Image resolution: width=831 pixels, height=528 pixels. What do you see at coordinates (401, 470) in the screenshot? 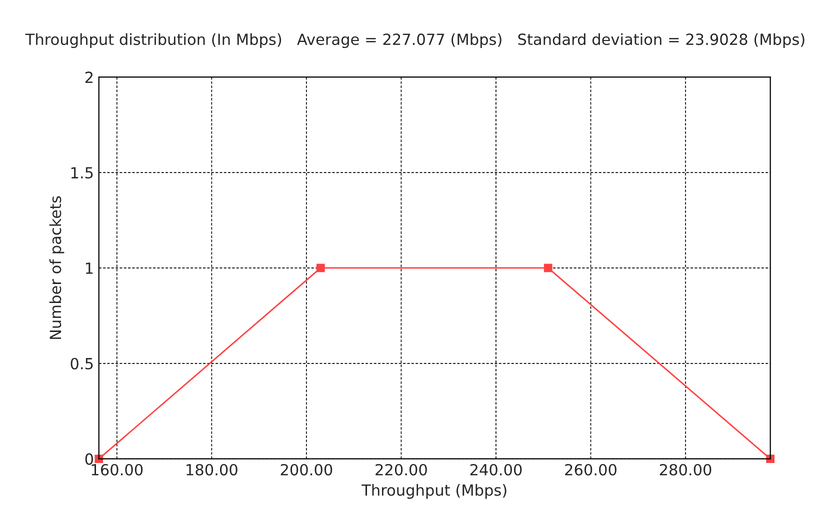
I see `x-tick-label: 220.00` at bounding box center [401, 470].